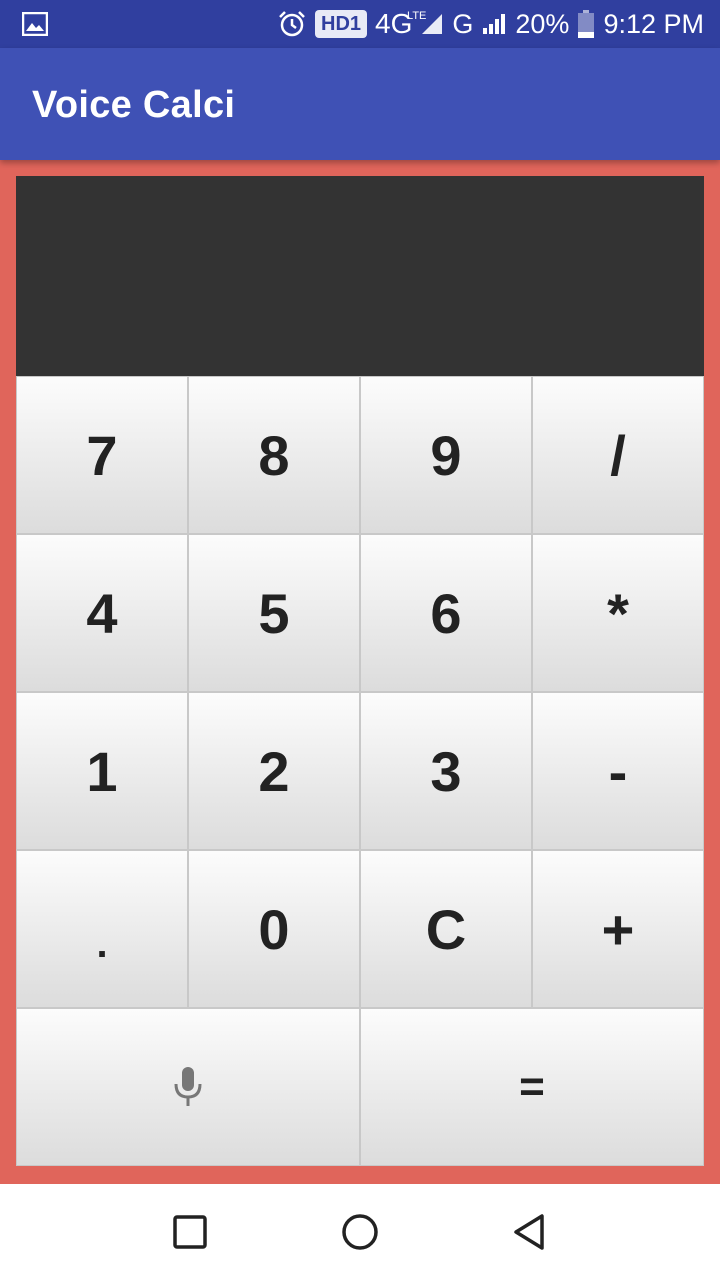 The height and width of the screenshot is (1280, 720). Describe the element at coordinates (618, 455) in the screenshot. I see `key-divide: /` at that location.